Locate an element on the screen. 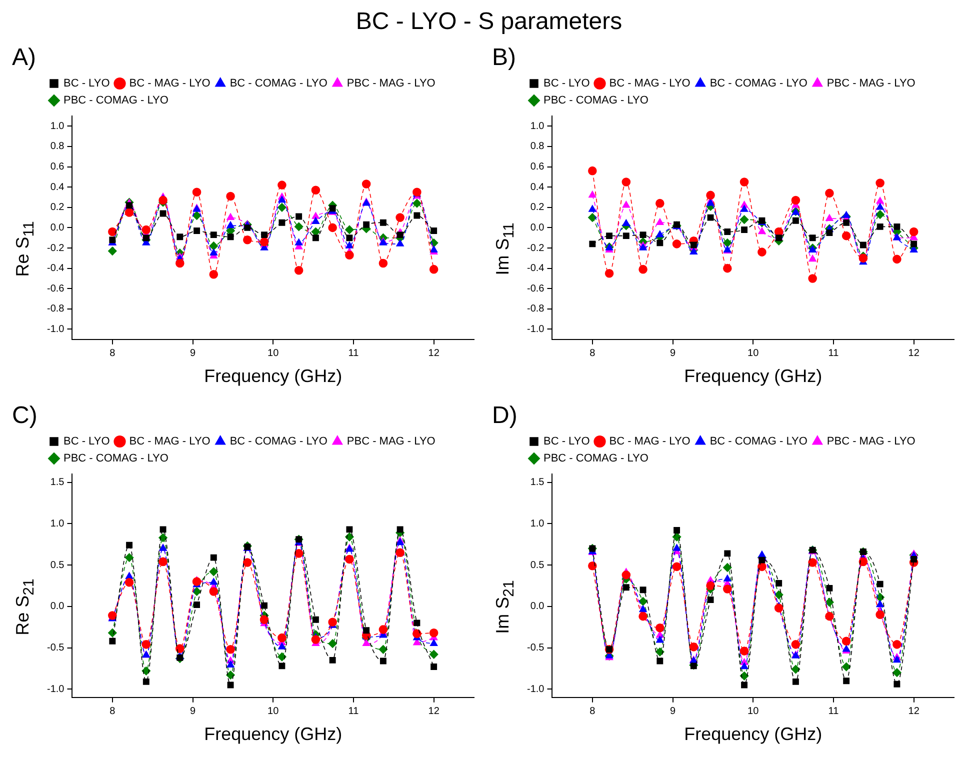  chart-title: C) is located at coordinates (25, 416).